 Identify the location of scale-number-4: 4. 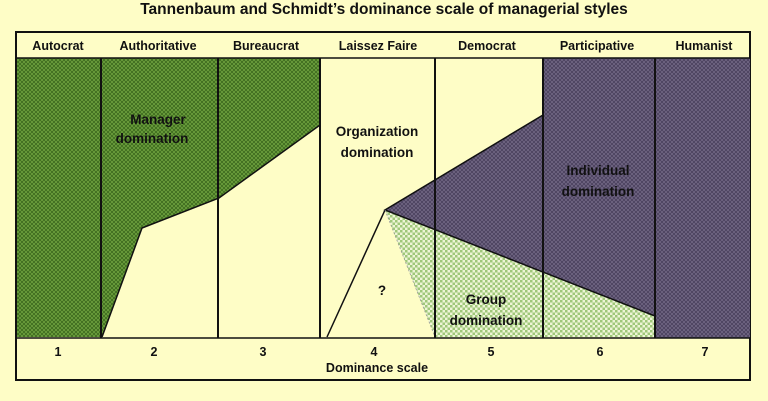
(374, 352).